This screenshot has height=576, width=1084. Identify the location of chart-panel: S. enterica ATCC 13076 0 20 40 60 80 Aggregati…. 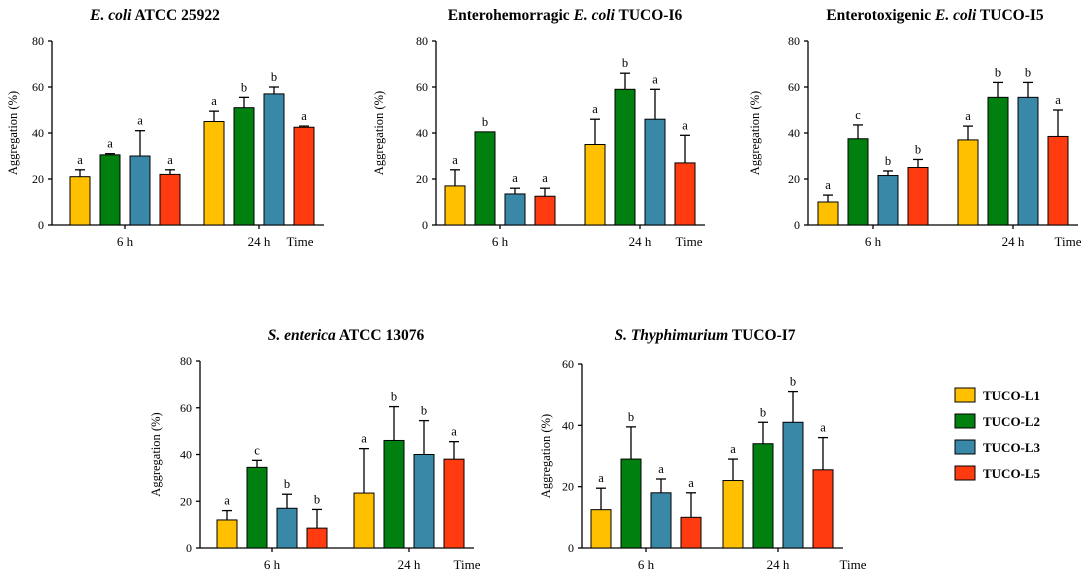
(315, 449).